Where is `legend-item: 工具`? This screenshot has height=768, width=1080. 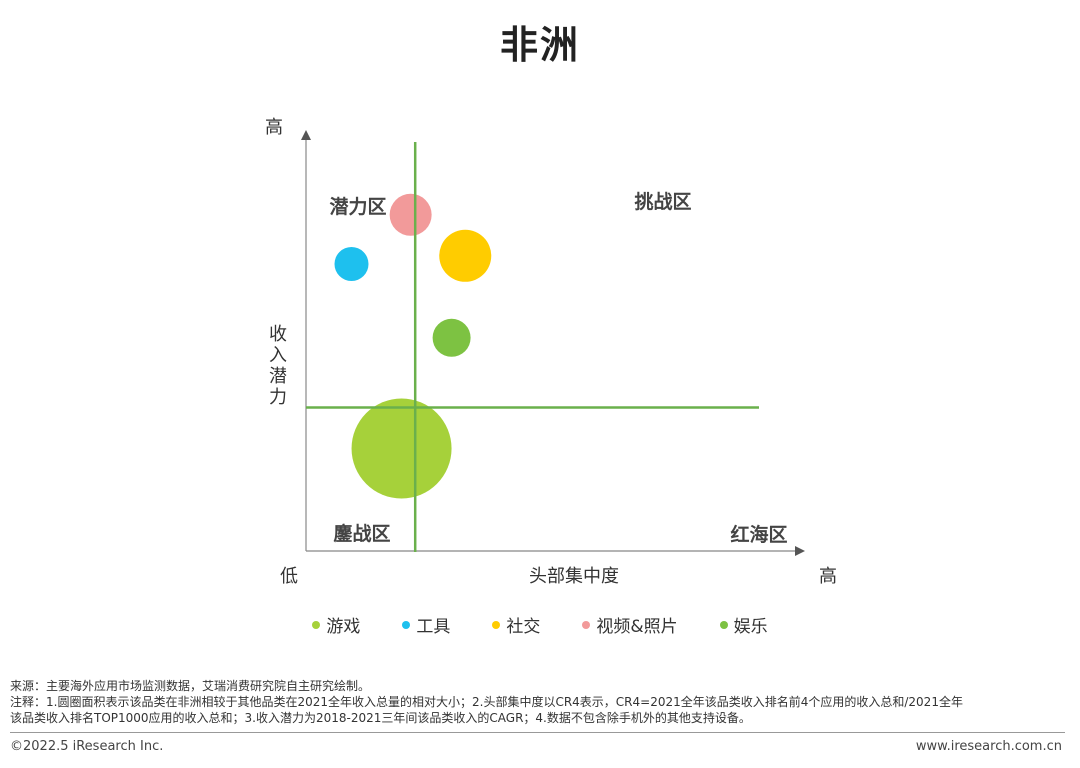
legend-item: 工具 is located at coordinates (426, 624).